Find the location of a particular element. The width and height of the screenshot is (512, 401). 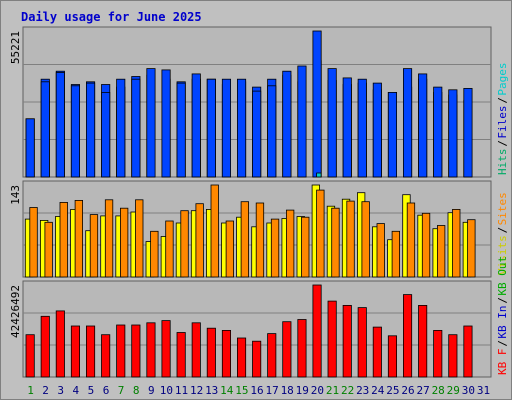

day-label-26: 26 is located at coordinates (407, 390).